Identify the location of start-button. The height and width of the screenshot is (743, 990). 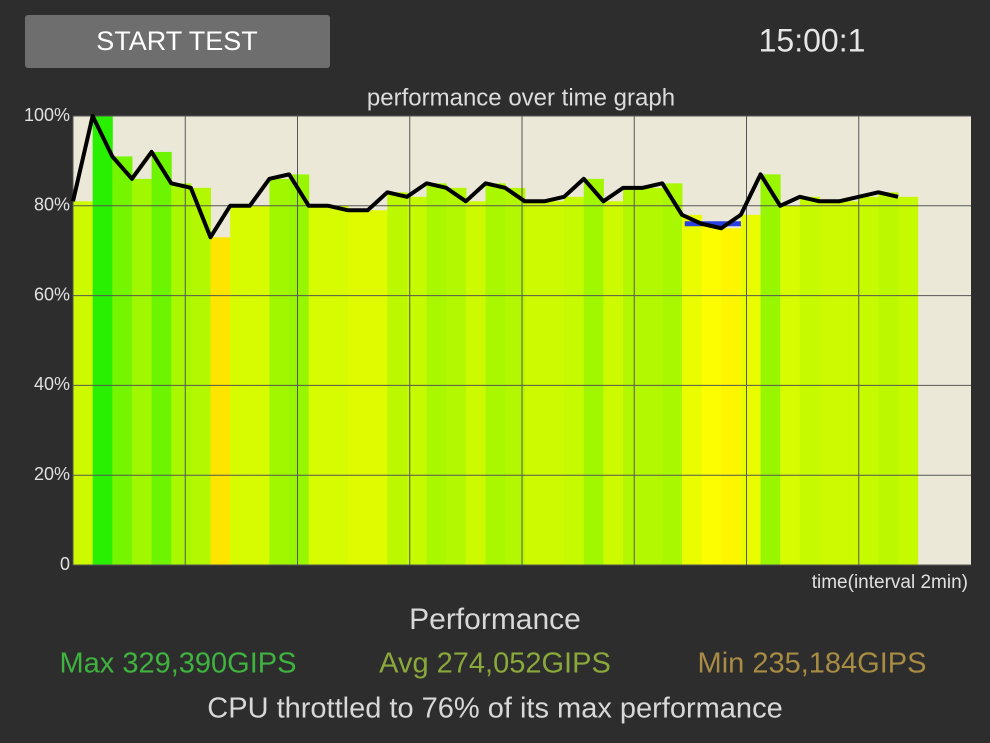
(177, 41).